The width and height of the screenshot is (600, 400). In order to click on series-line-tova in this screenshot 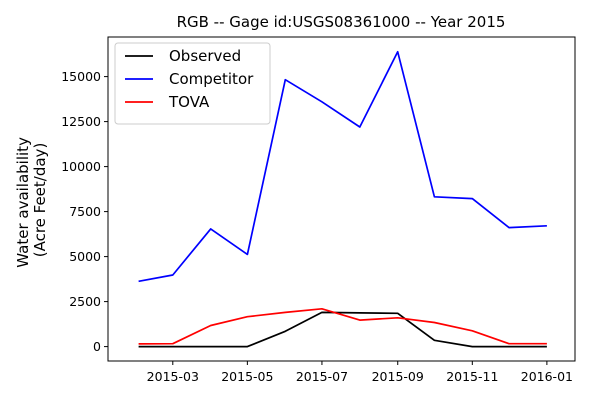, I will do `click(342, 326)`.